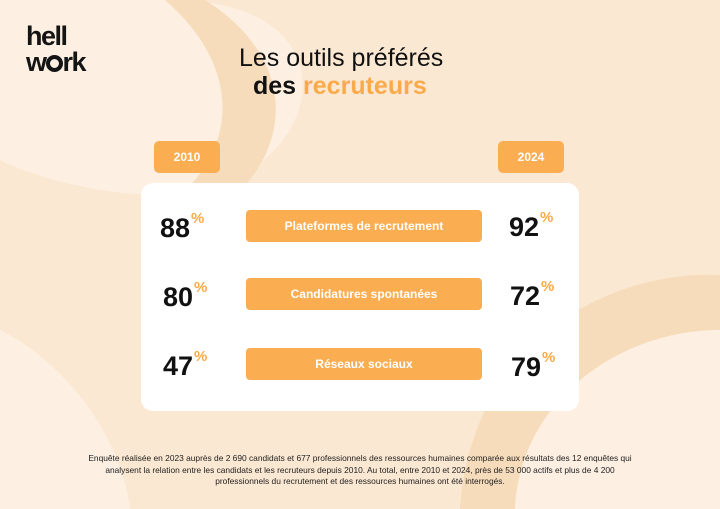  I want to click on hellowork-logo: hell w rk, so click(81, 49).